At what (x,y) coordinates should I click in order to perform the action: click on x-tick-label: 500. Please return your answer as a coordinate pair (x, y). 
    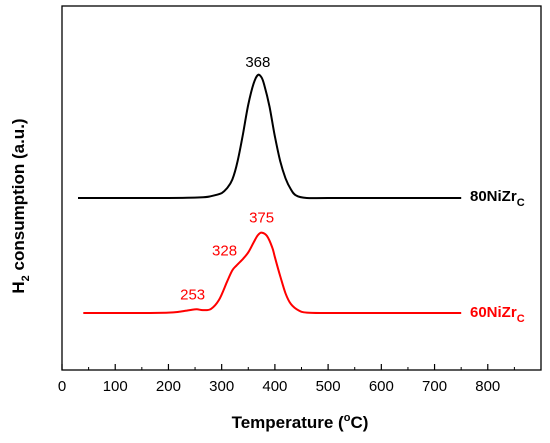
    Looking at the image, I should click on (328, 386).